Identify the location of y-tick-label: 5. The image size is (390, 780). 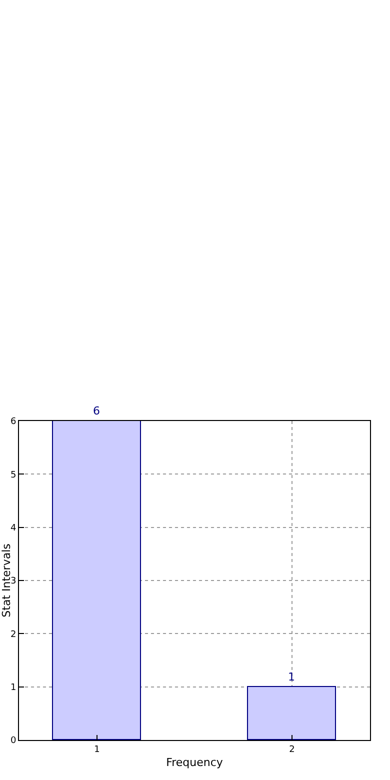
(13, 475).